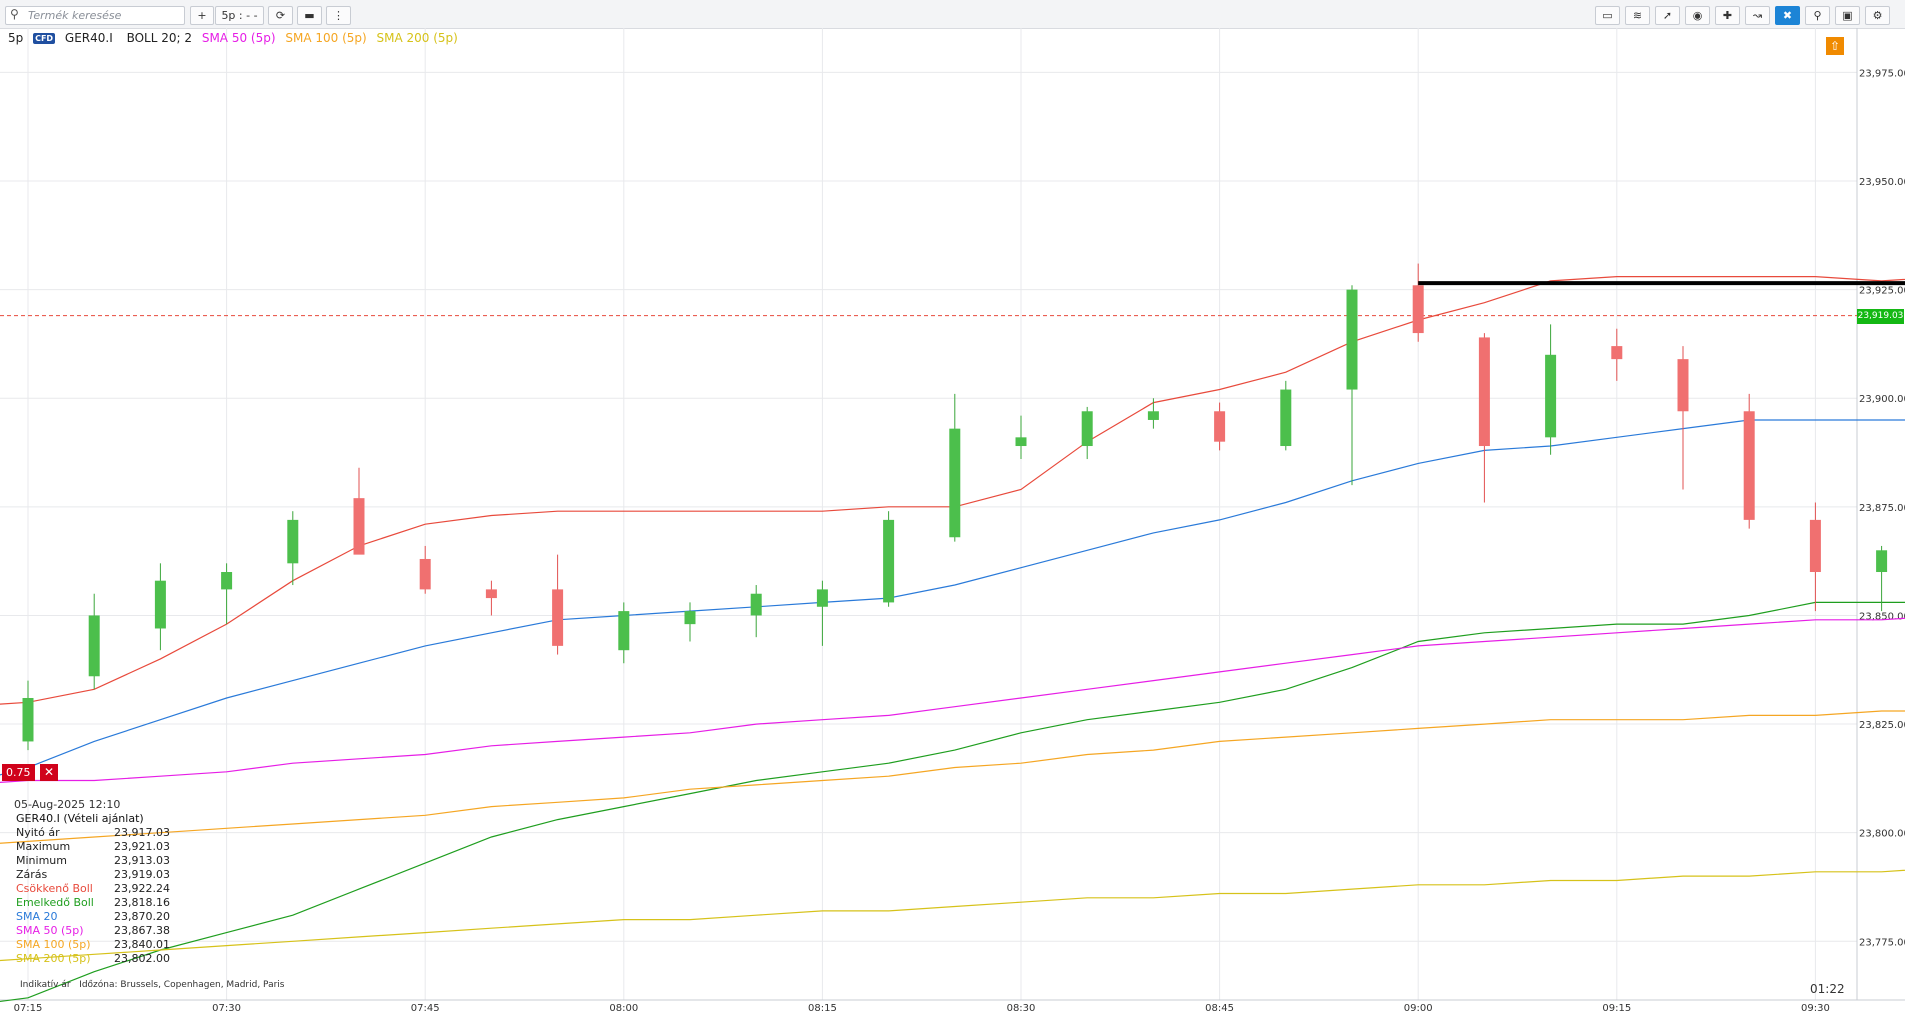 This screenshot has width=1905, height=1018. Describe the element at coordinates (1607, 15) in the screenshot. I see `candles-icon: ▭` at that location.